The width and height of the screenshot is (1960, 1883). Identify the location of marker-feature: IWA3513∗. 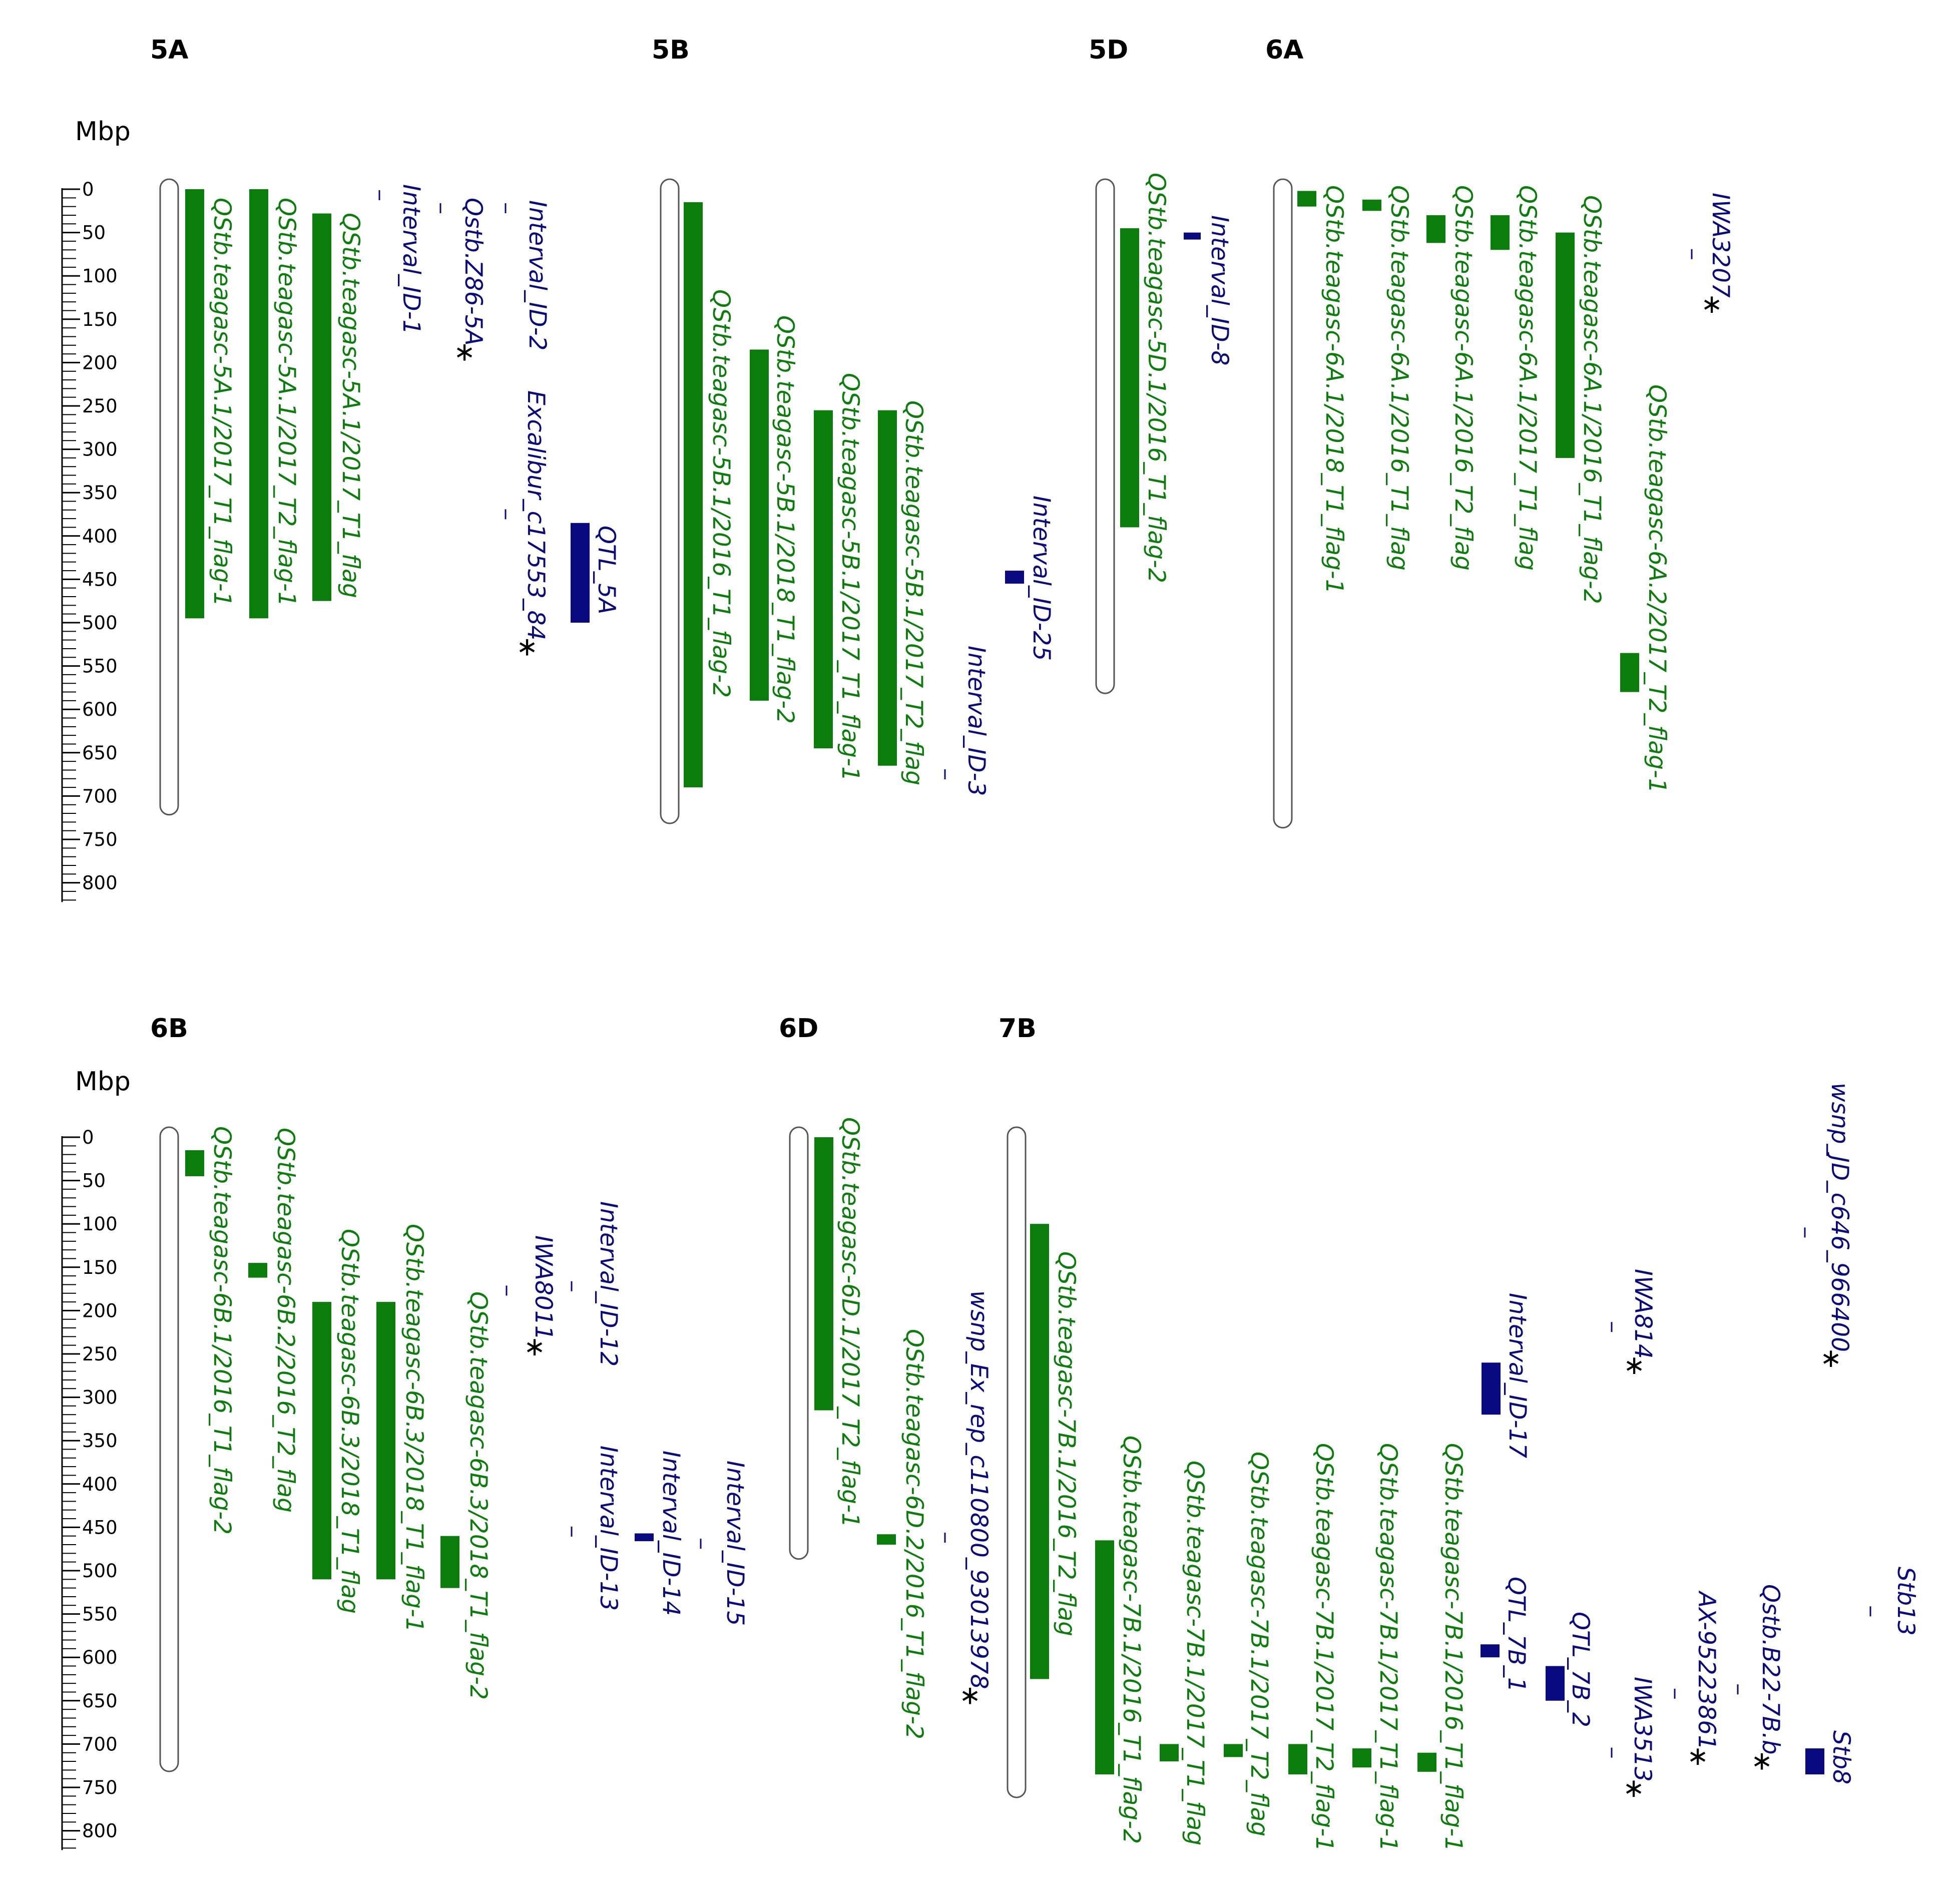
(1633, 1740).